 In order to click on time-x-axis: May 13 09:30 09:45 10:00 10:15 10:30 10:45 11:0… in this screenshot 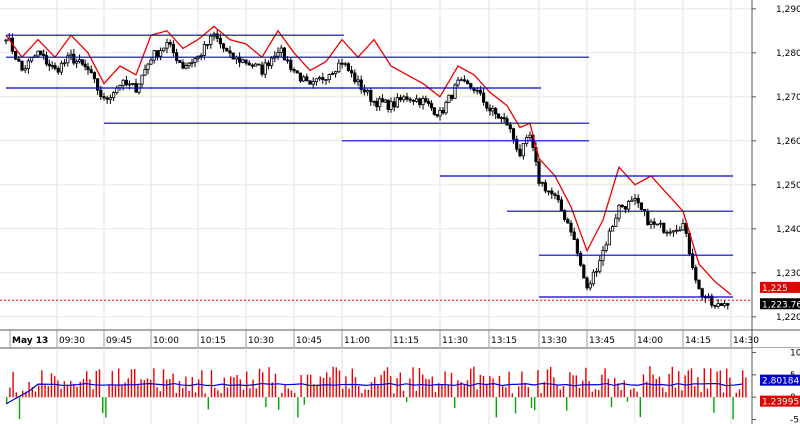, I will do `click(400, 339)`.